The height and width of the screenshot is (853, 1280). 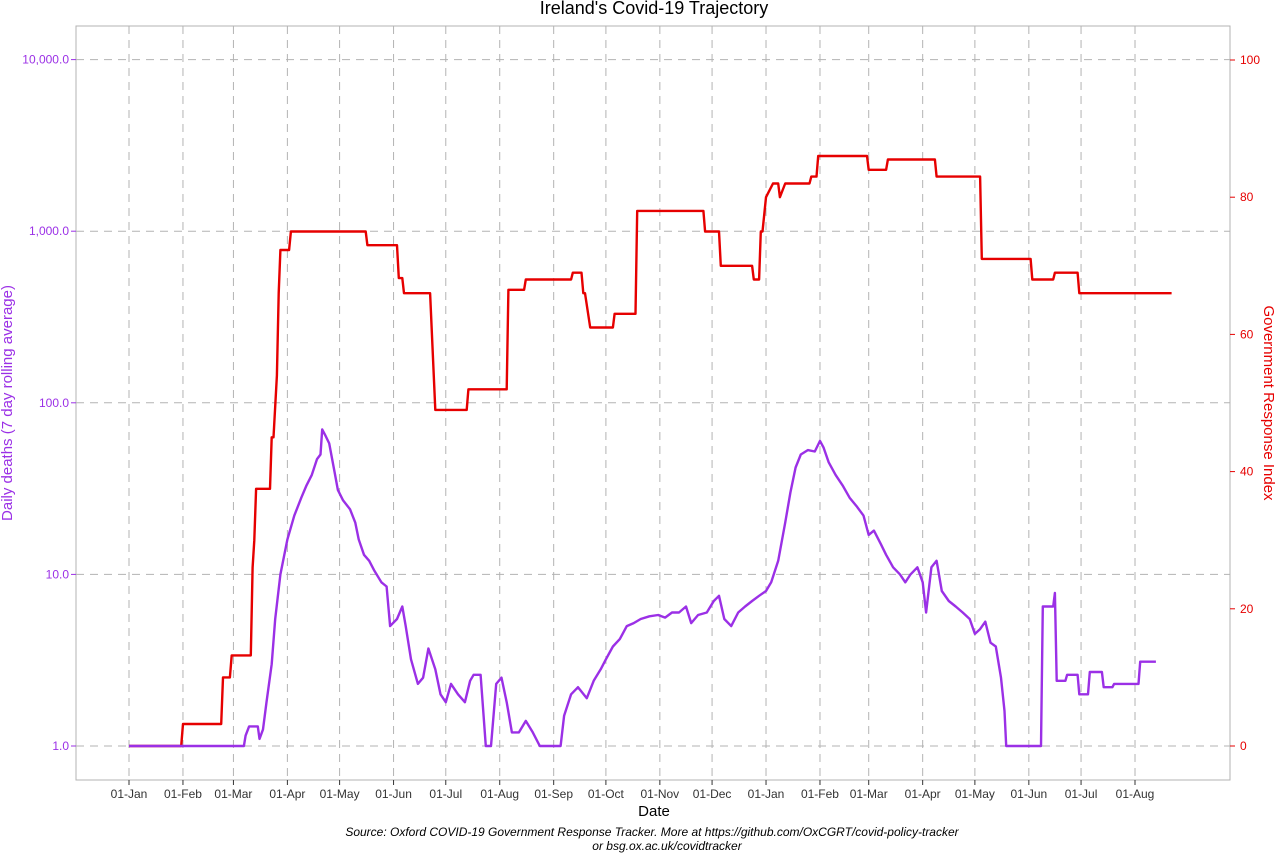 What do you see at coordinates (60, 746) in the screenshot?
I see `y-left-tick-label: 1.0` at bounding box center [60, 746].